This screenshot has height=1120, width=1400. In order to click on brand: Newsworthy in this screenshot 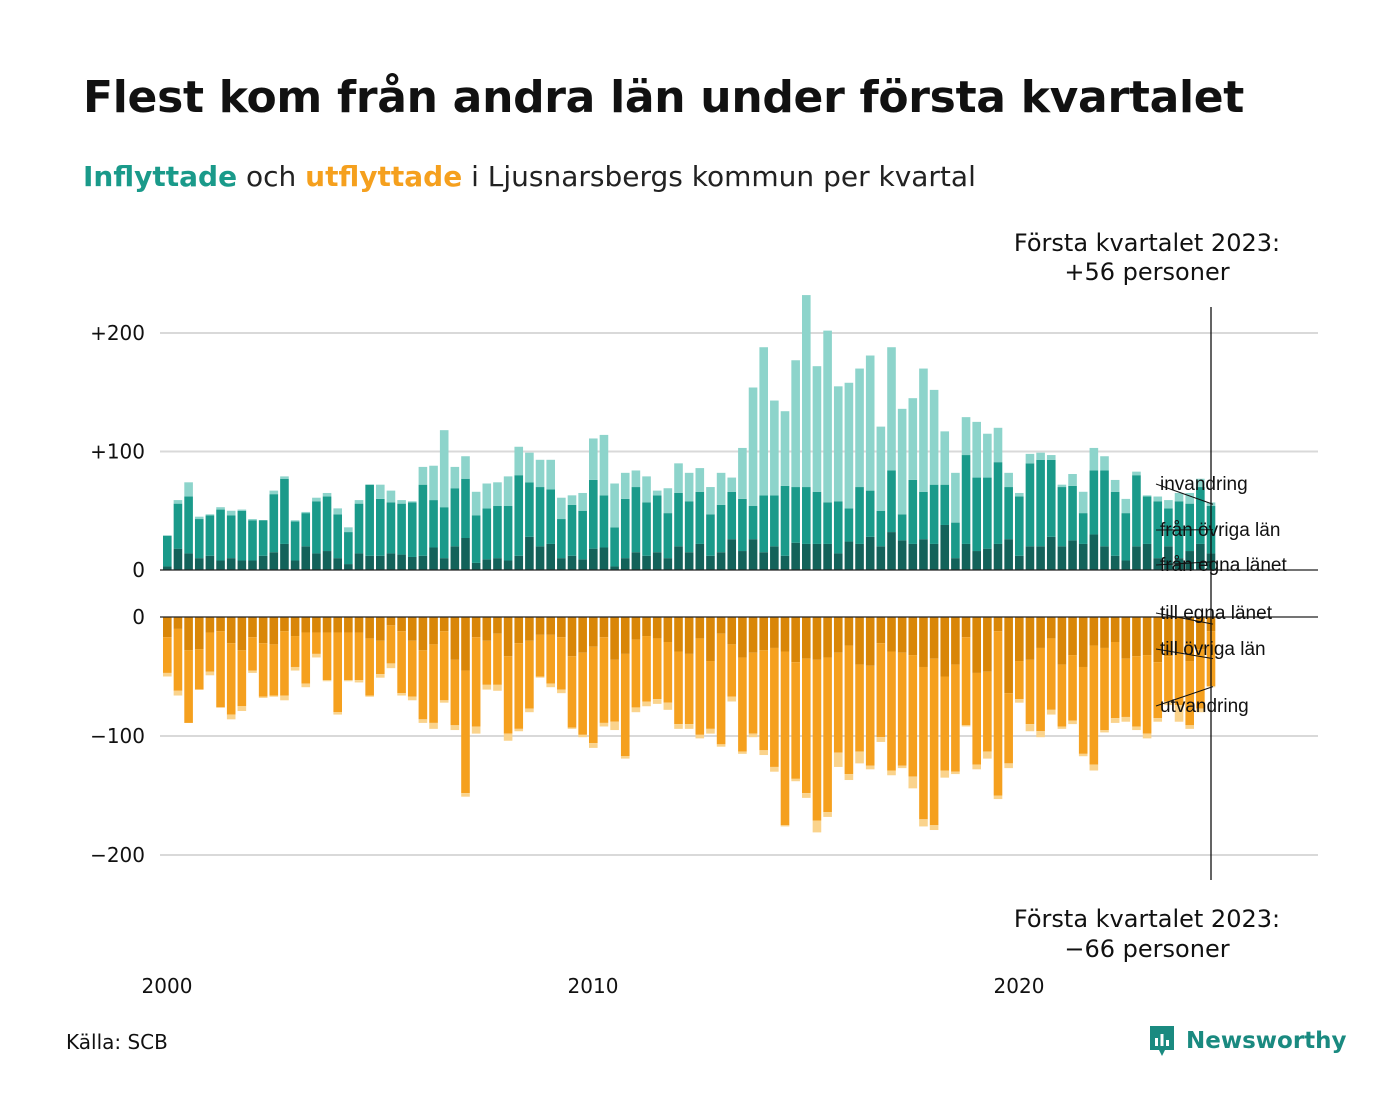, I will do `click(1247, 1041)`.